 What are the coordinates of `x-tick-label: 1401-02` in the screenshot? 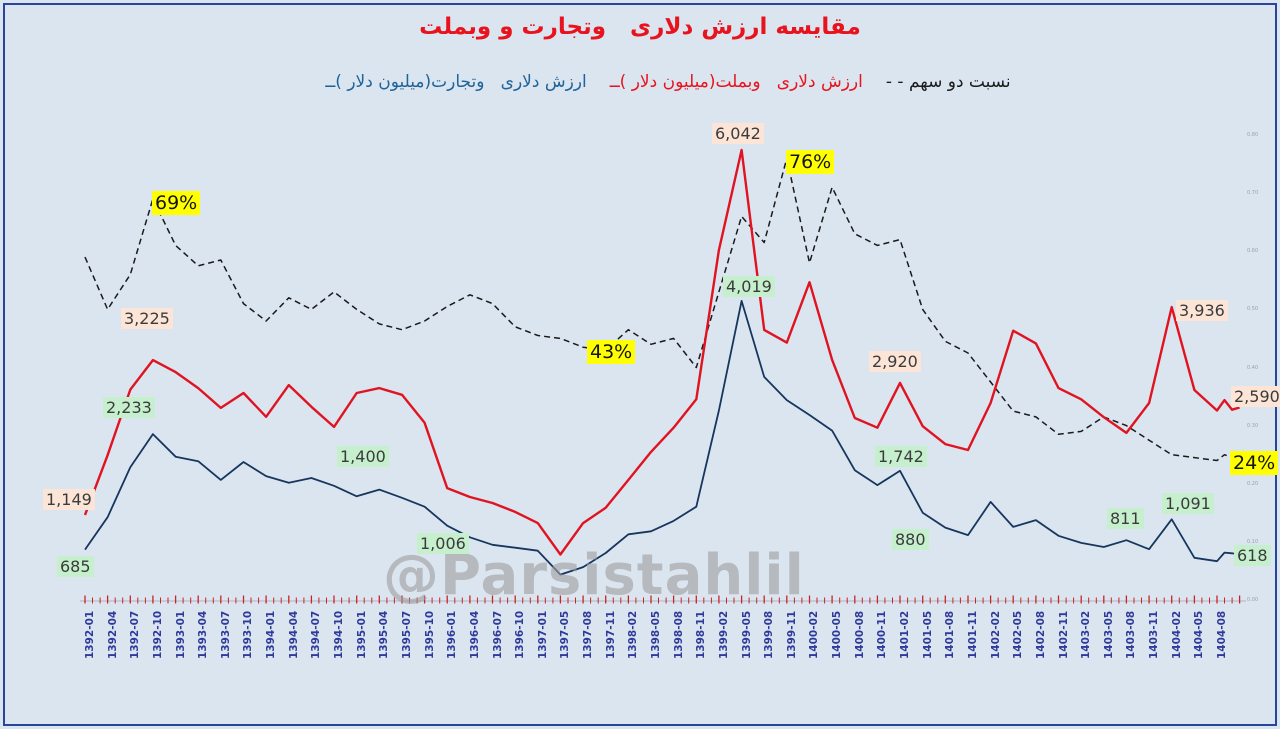 It's located at (905, 634).